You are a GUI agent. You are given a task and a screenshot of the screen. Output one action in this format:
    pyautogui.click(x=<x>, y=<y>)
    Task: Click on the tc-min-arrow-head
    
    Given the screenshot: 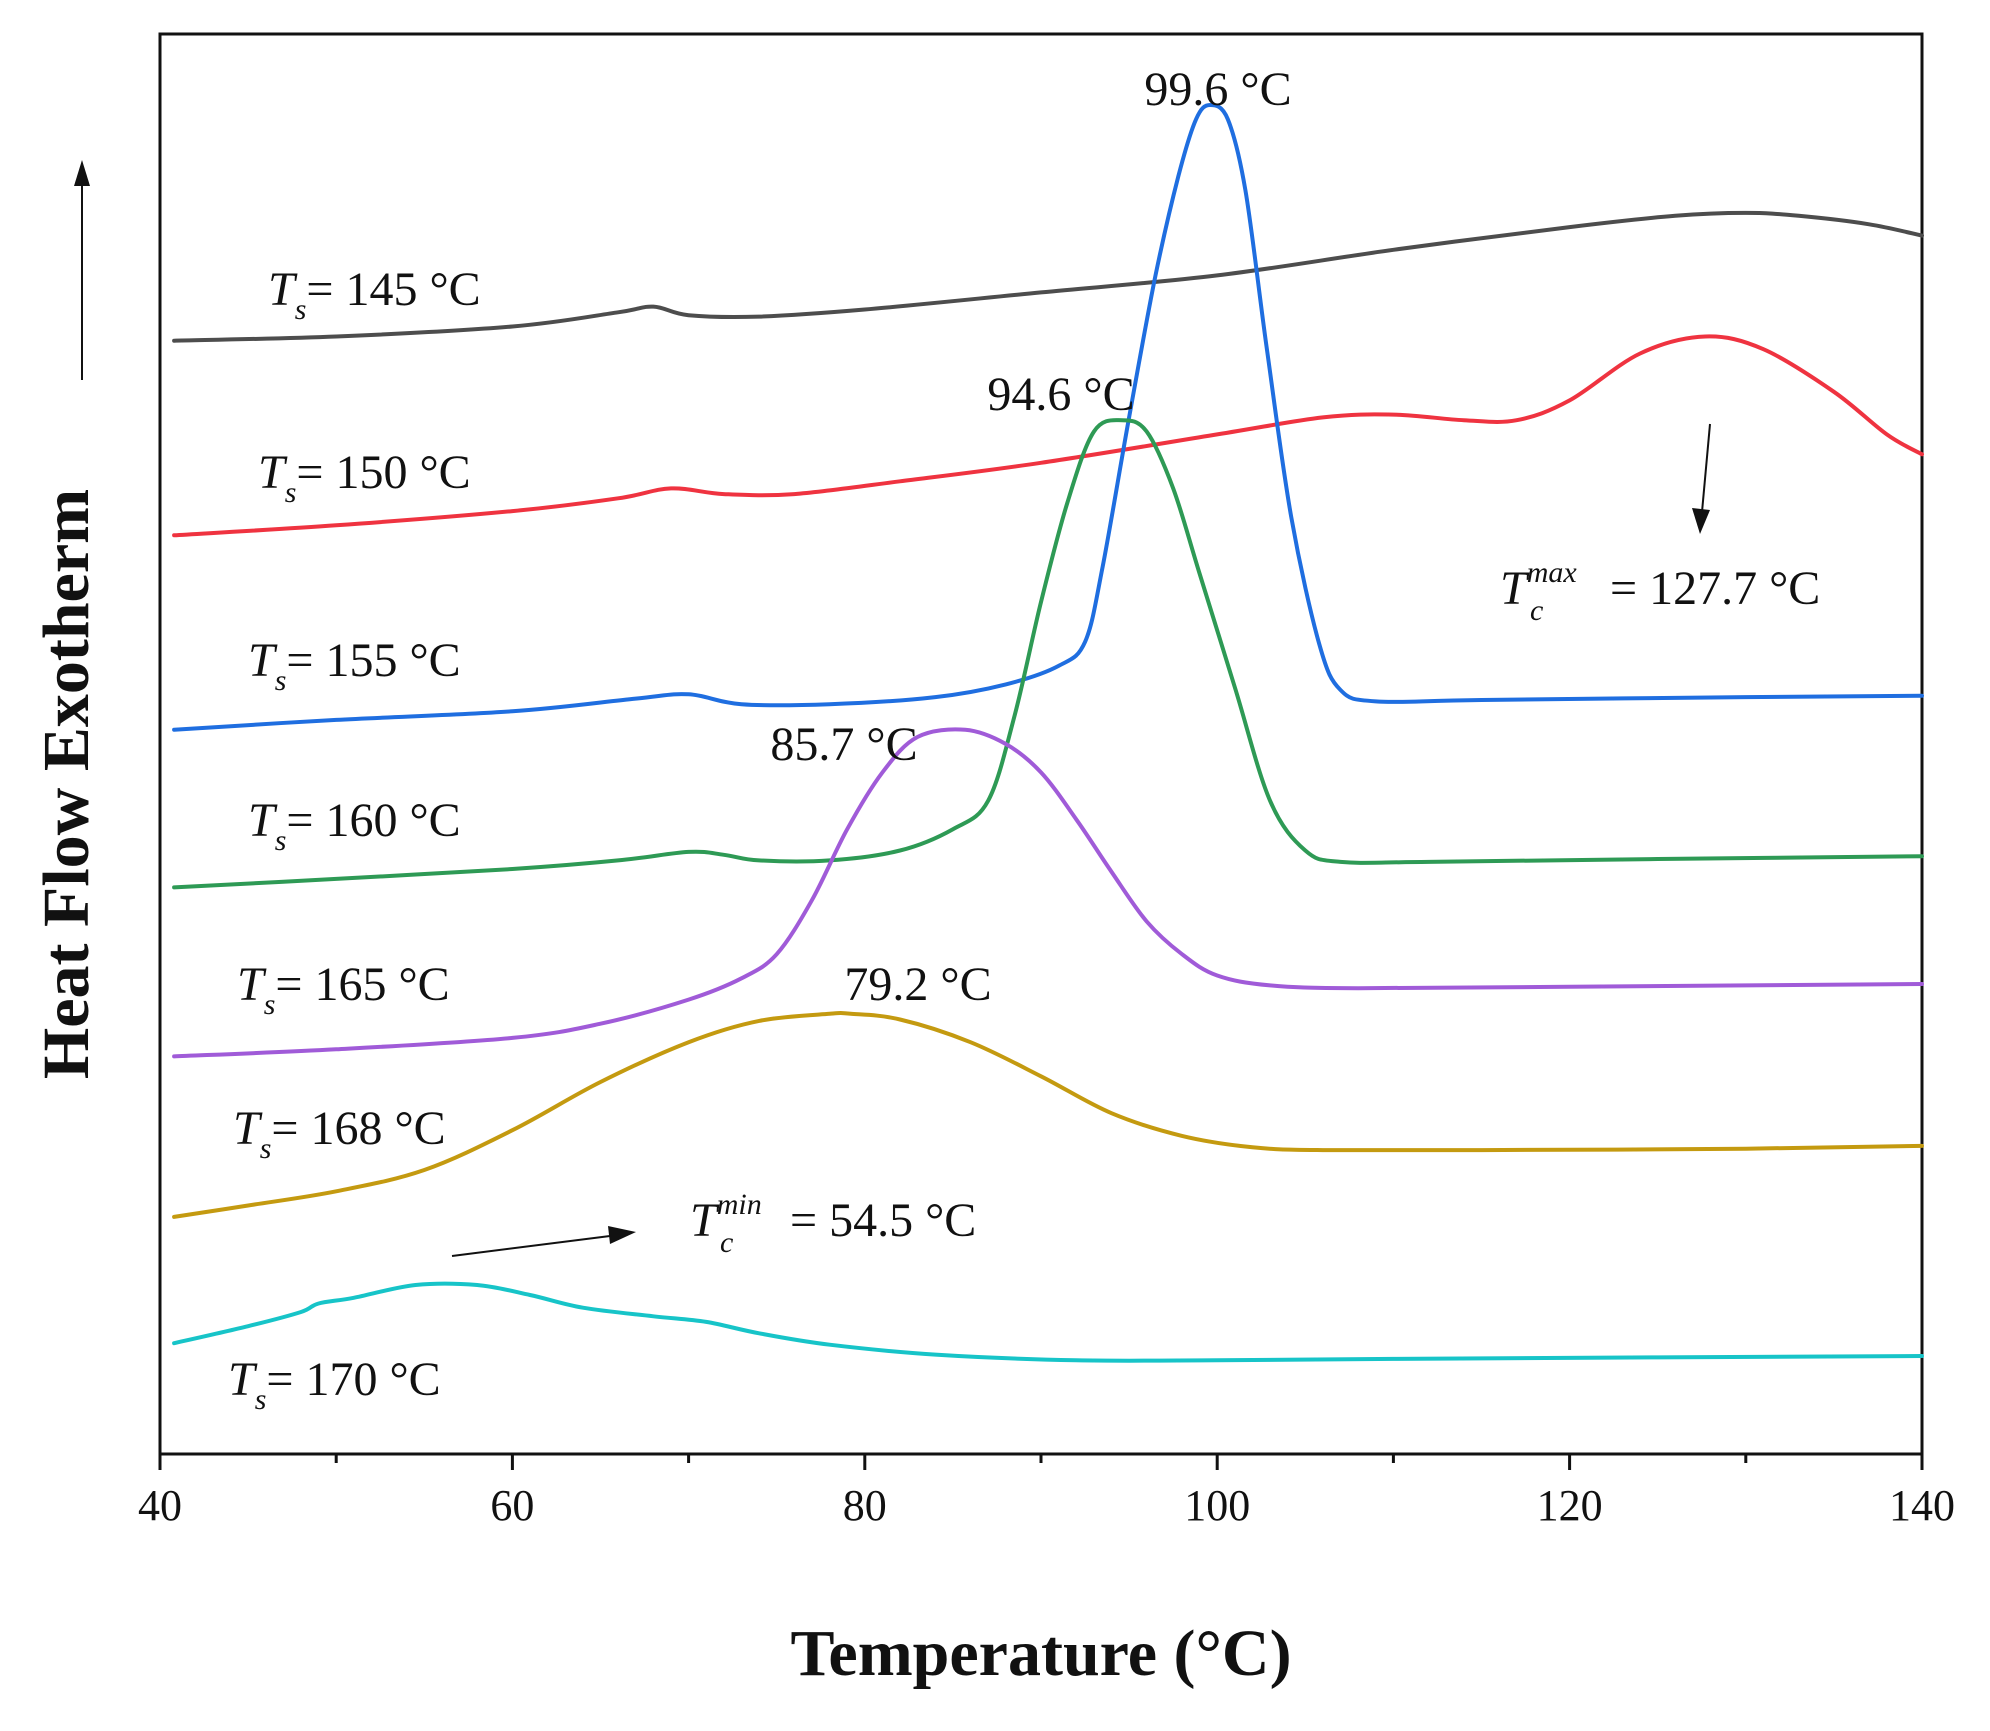 What is the action you would take?
    pyautogui.click(x=622, y=1235)
    